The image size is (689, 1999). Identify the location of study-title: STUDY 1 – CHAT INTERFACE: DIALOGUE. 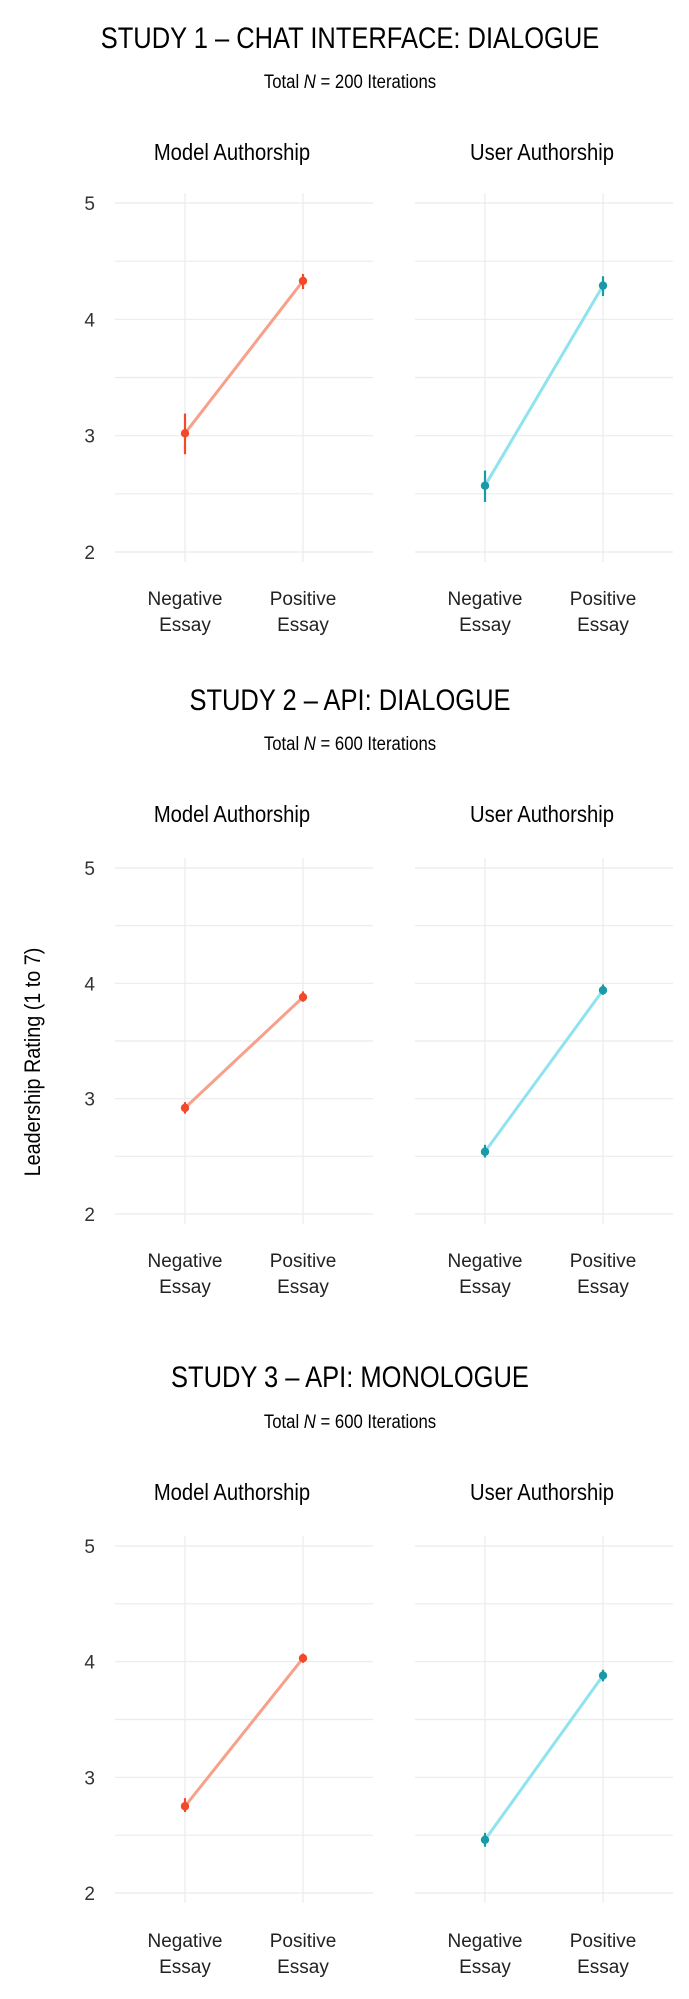
(350, 37).